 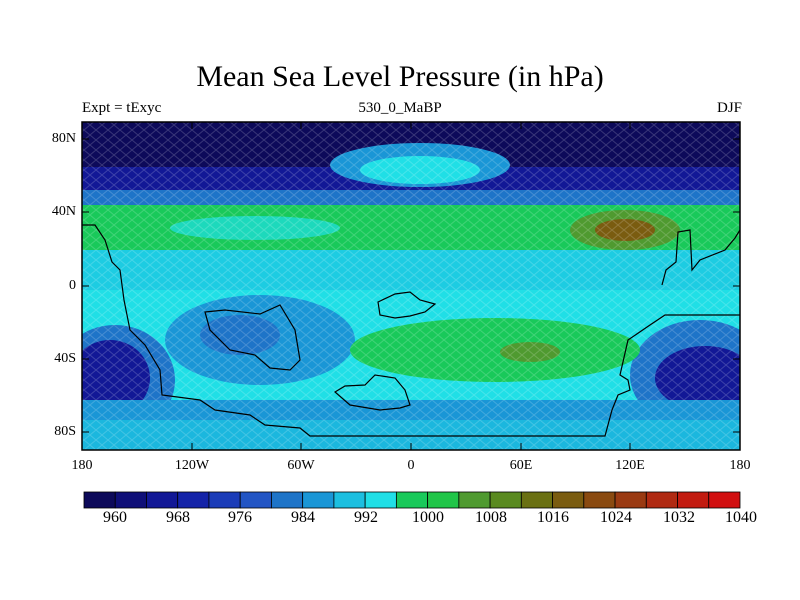 I want to click on colorbar-label: 1032, so click(x=679, y=517).